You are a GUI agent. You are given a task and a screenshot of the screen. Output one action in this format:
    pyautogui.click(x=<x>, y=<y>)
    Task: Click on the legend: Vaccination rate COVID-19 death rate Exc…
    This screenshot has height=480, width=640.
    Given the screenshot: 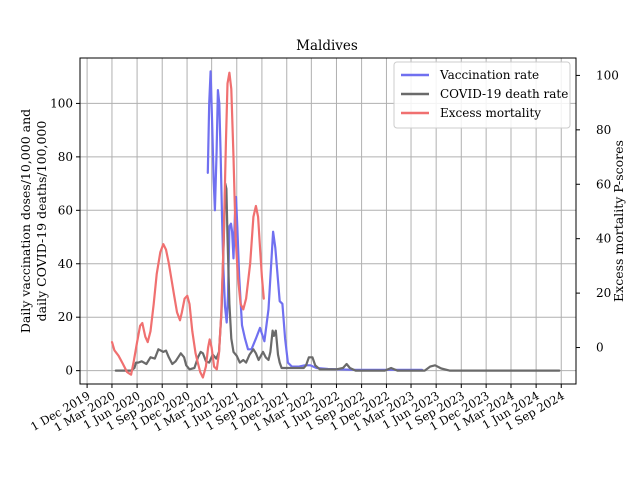 What is the action you would take?
    pyautogui.click(x=482, y=95)
    